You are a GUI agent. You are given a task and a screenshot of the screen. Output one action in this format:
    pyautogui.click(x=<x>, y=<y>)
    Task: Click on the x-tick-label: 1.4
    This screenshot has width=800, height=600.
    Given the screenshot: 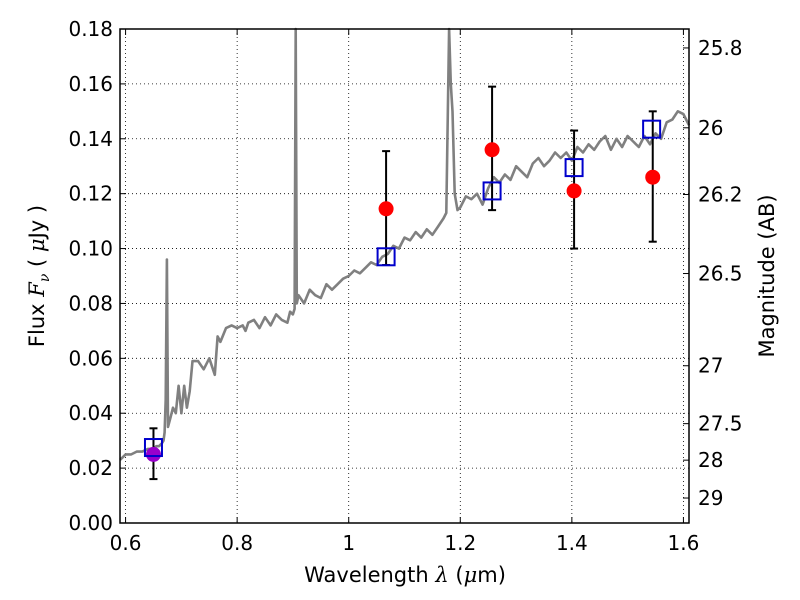 What is the action you would take?
    pyautogui.click(x=572, y=543)
    